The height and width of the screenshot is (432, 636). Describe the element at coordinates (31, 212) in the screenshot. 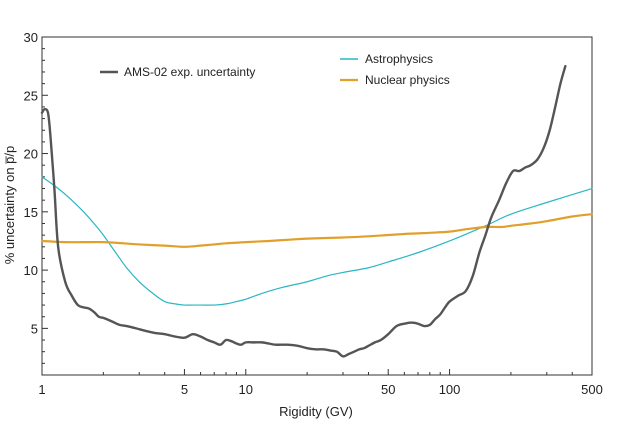

I see `y-tick-label: 15` at that location.